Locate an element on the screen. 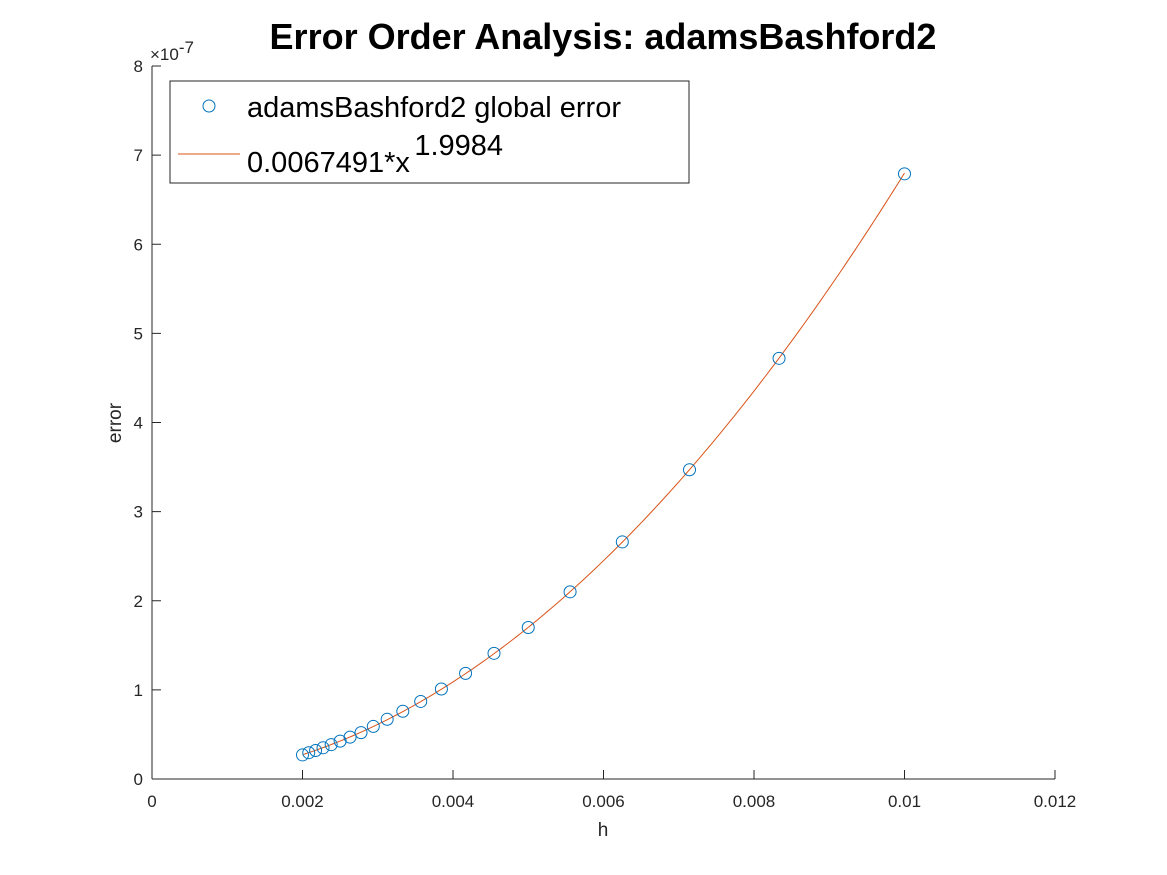 The image size is (1167, 875). chart-title: Error Order Analysis: adamsBashford2 is located at coordinates (603, 36).